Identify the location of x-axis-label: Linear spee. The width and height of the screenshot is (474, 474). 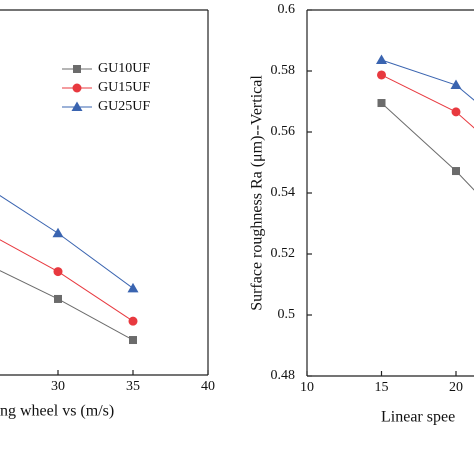
(418, 417).